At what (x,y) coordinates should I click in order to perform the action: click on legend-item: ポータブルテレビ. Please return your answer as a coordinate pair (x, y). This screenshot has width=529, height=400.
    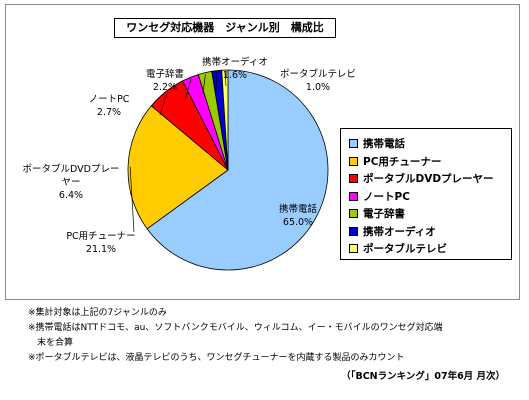
    Looking at the image, I should click on (430, 249).